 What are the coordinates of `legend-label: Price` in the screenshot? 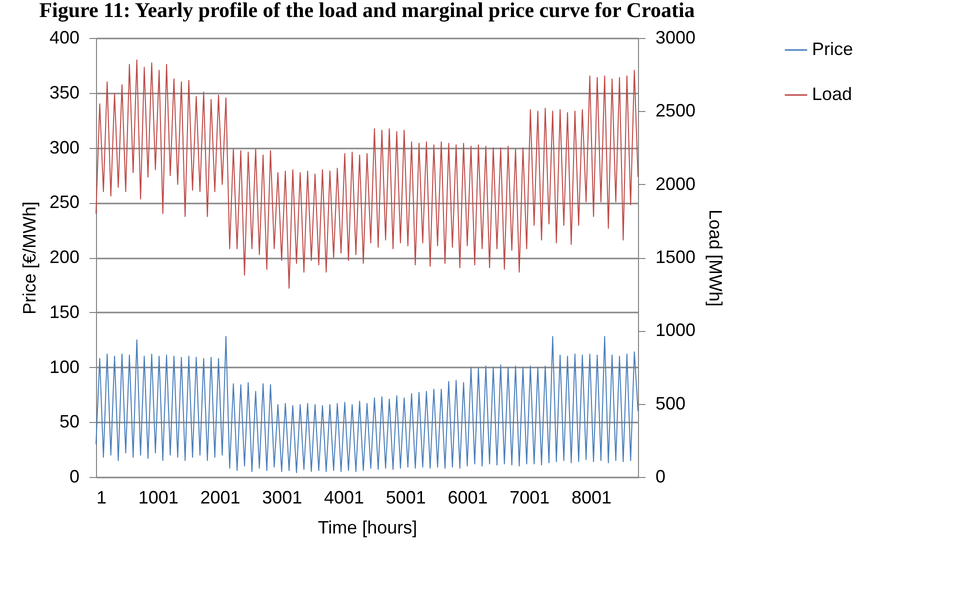 It's located at (833, 49).